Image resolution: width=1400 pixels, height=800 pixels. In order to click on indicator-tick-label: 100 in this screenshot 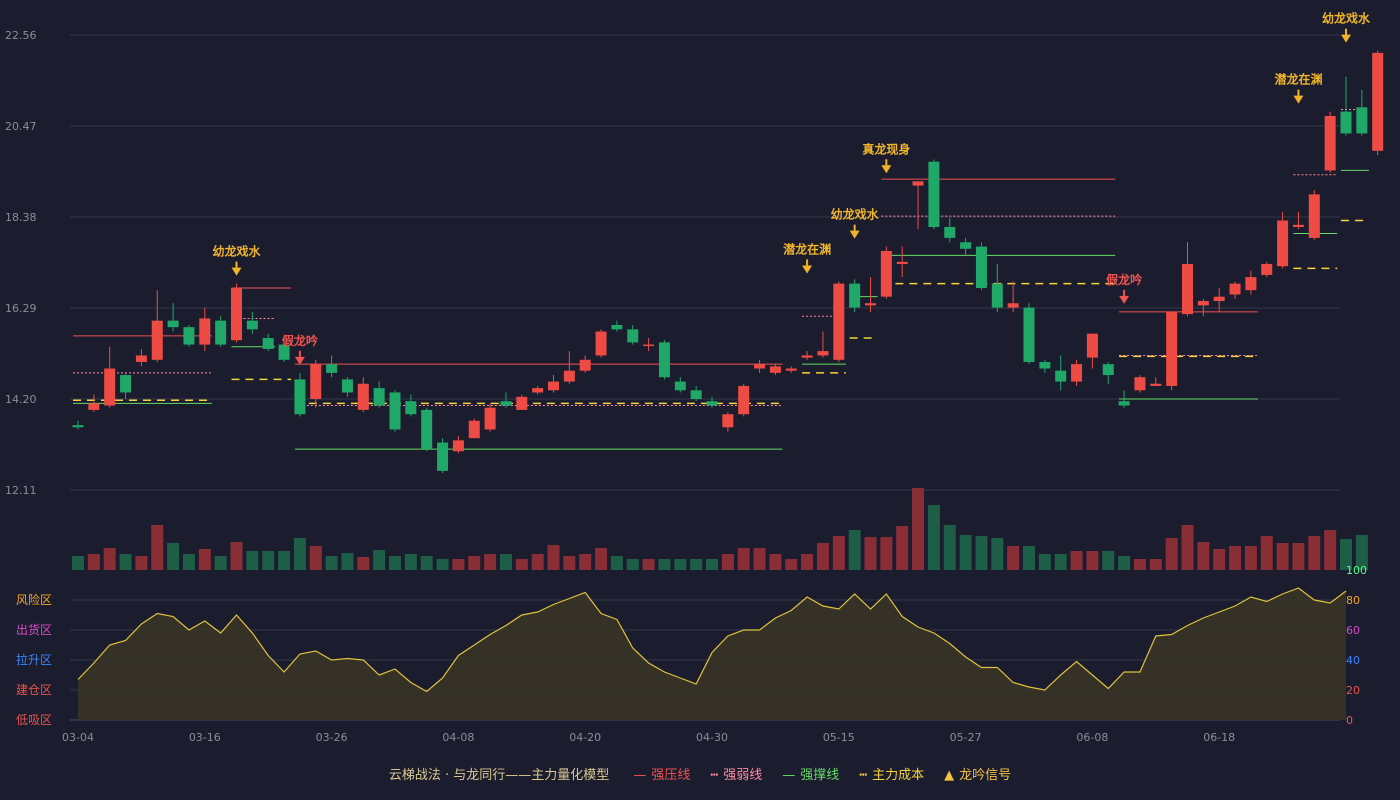, I will do `click(1356, 570)`.